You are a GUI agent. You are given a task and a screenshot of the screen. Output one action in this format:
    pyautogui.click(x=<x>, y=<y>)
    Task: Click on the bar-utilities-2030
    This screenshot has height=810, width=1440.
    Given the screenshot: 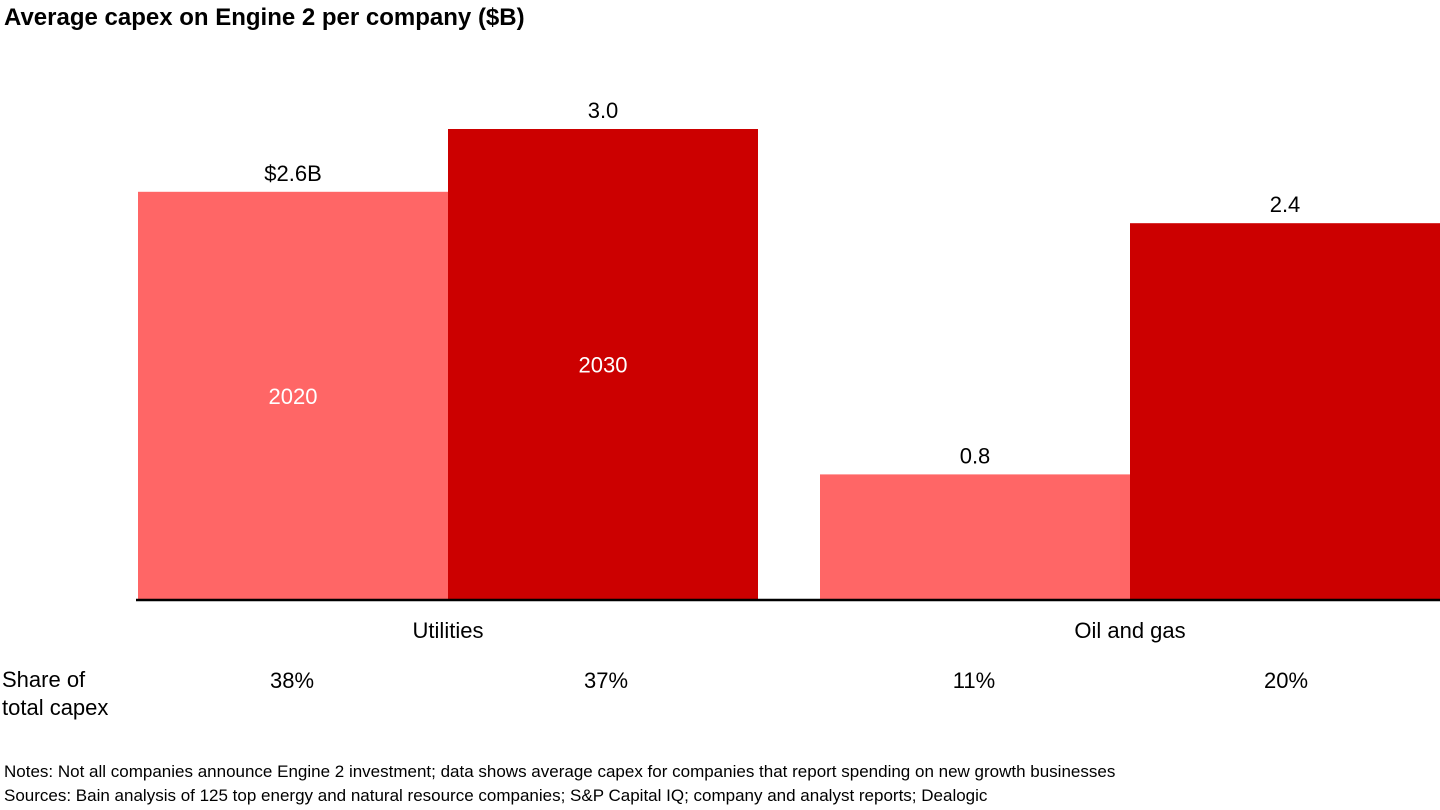 What is the action you would take?
    pyautogui.click(x=603, y=364)
    